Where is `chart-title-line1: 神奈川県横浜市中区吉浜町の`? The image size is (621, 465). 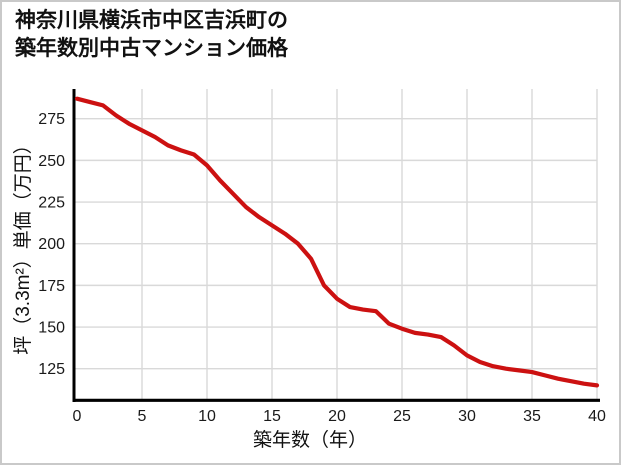 chart-title-line1: 神奈川県横浜市中区吉浜町の is located at coordinates (151, 20).